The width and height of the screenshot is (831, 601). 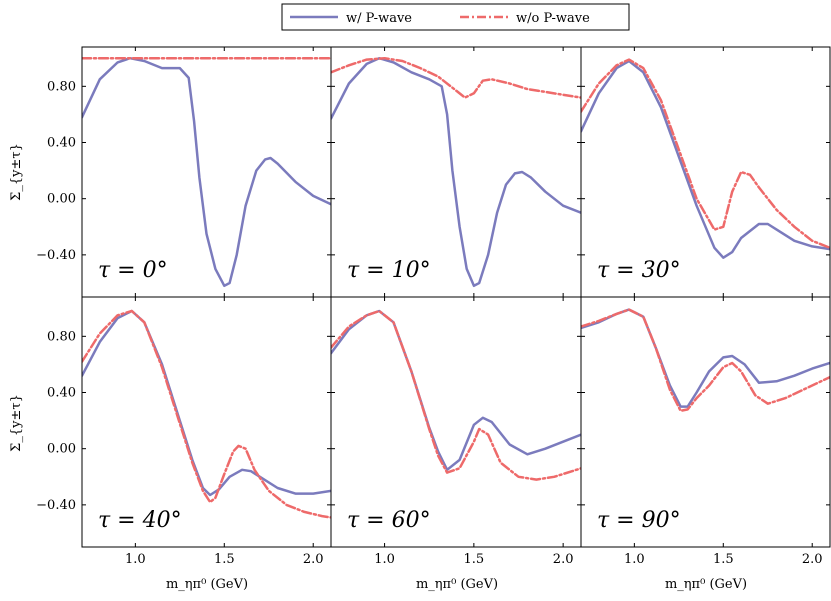 I want to click on y-axis-label-bottom: Σ_{y±τ}, so click(x=16, y=423).